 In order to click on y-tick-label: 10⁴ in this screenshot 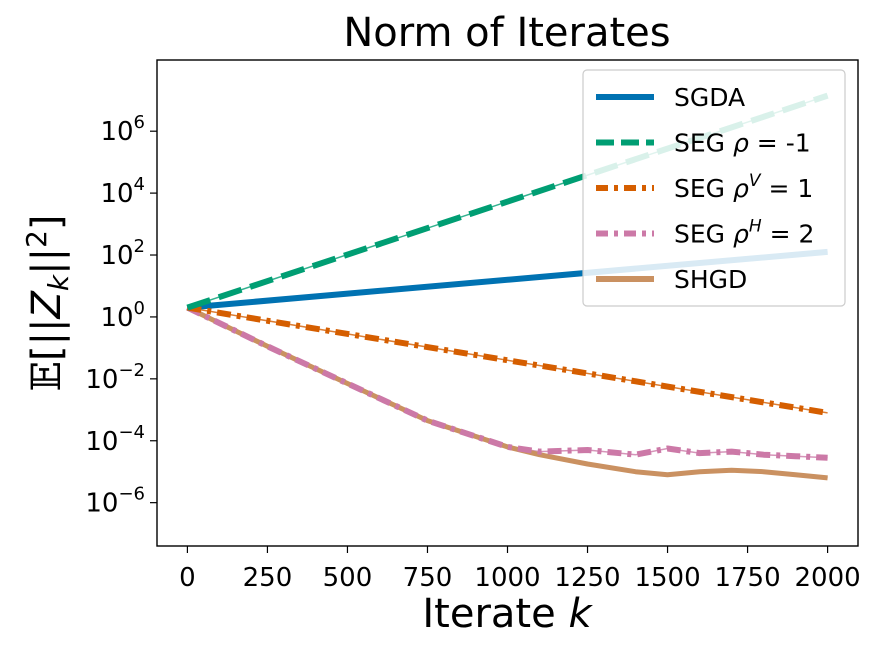, I will do `click(122, 191)`.